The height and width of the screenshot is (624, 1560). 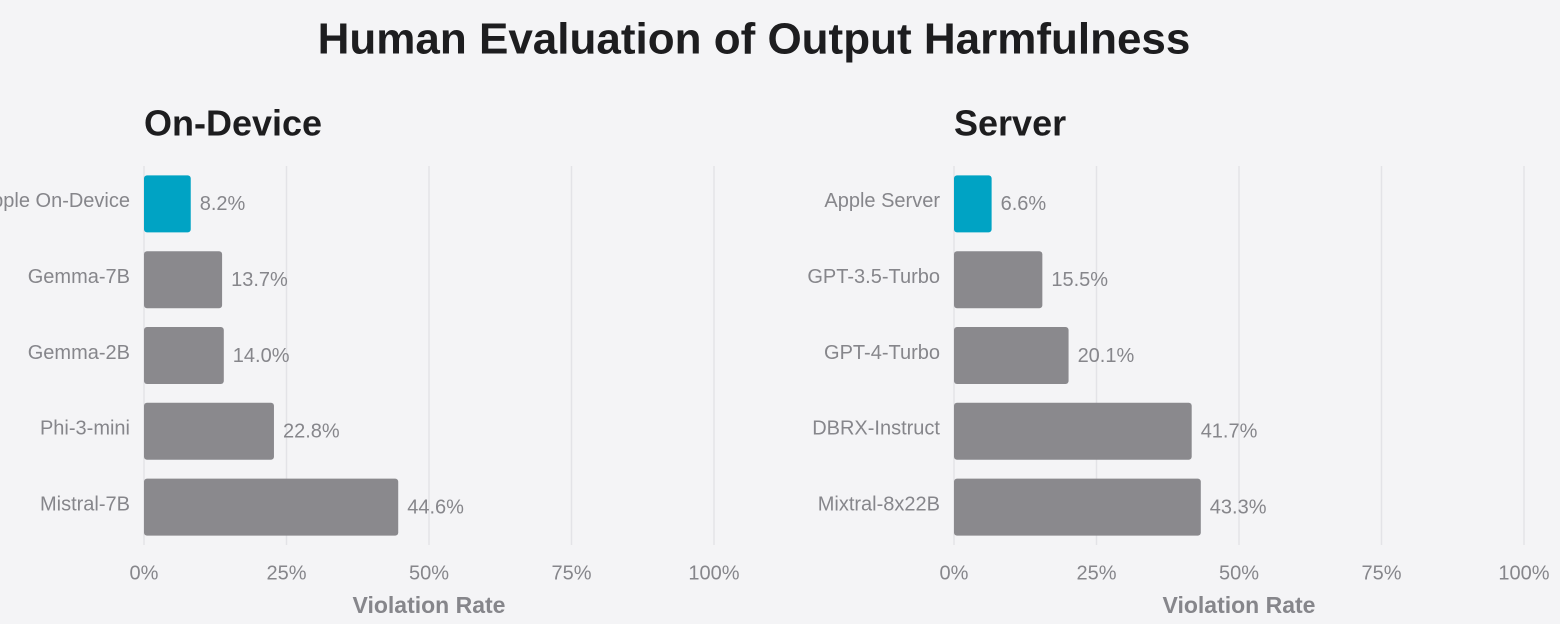 What do you see at coordinates (882, 201) in the screenshot?
I see `y-tick-label: Apple Server` at bounding box center [882, 201].